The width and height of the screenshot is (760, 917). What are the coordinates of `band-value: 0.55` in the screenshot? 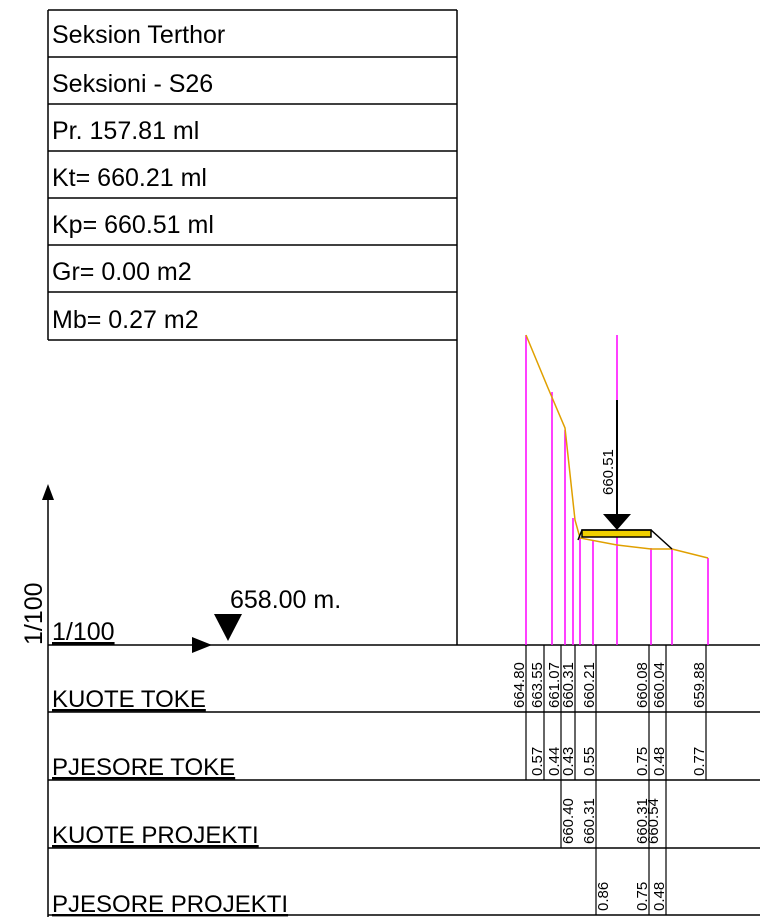 It's located at (589, 761).